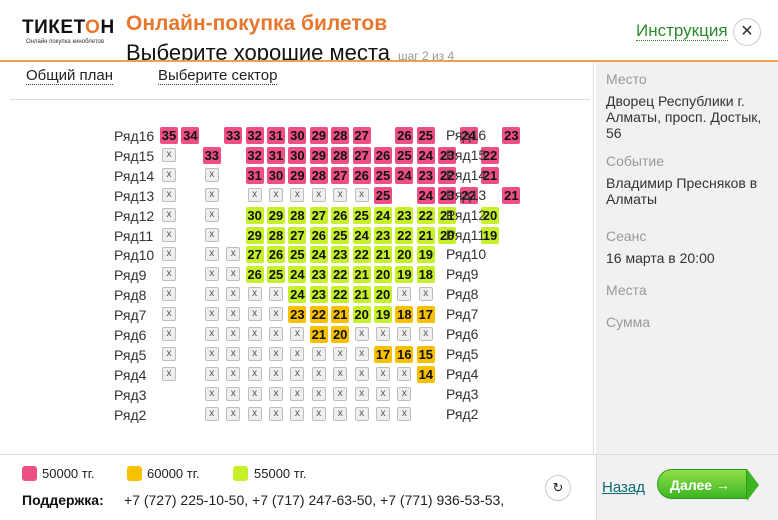  Describe the element at coordinates (747, 32) in the screenshot. I see `close-button: ✕` at that location.